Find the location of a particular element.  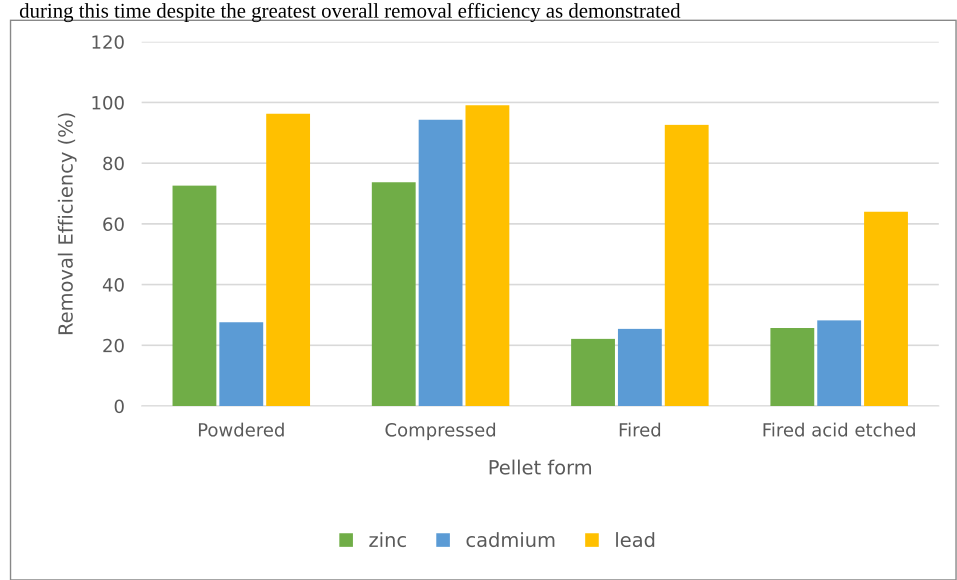

x-tick-label: Fired acid etched is located at coordinates (839, 429).